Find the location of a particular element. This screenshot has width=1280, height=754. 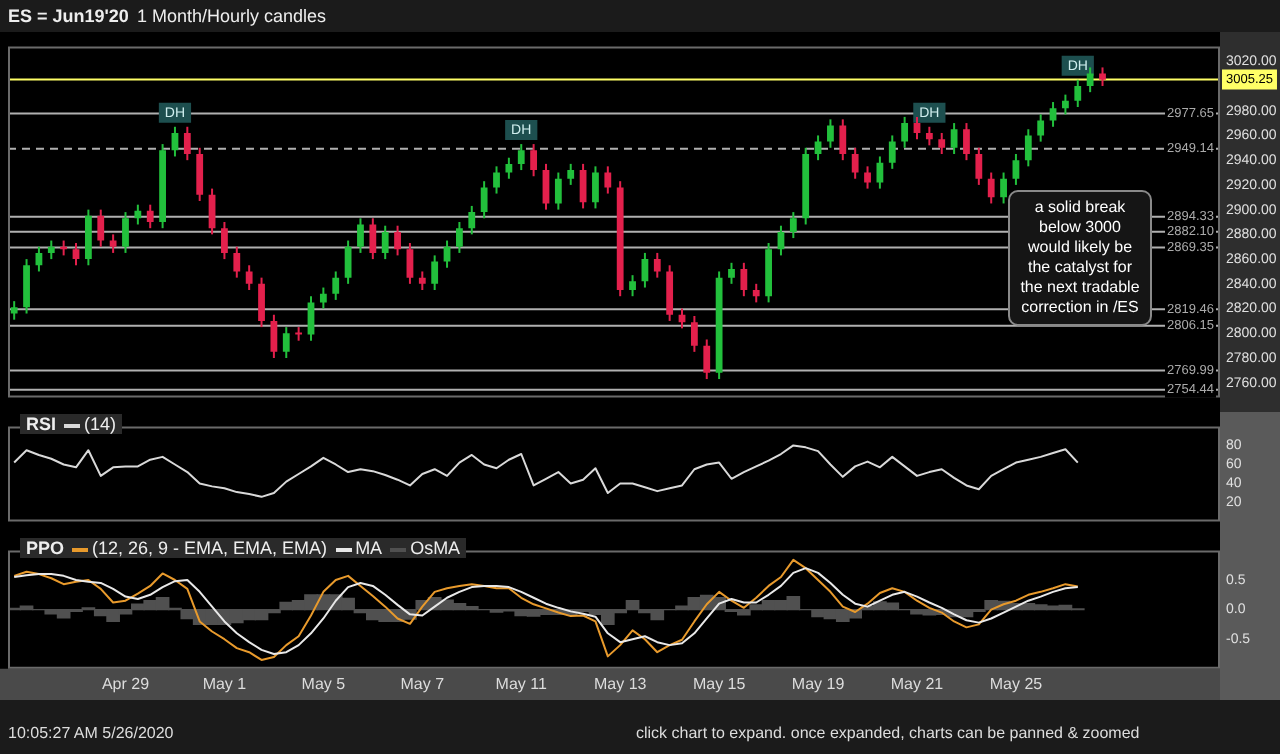

chart-title: ES = Jun19'20 is located at coordinates (68, 16).